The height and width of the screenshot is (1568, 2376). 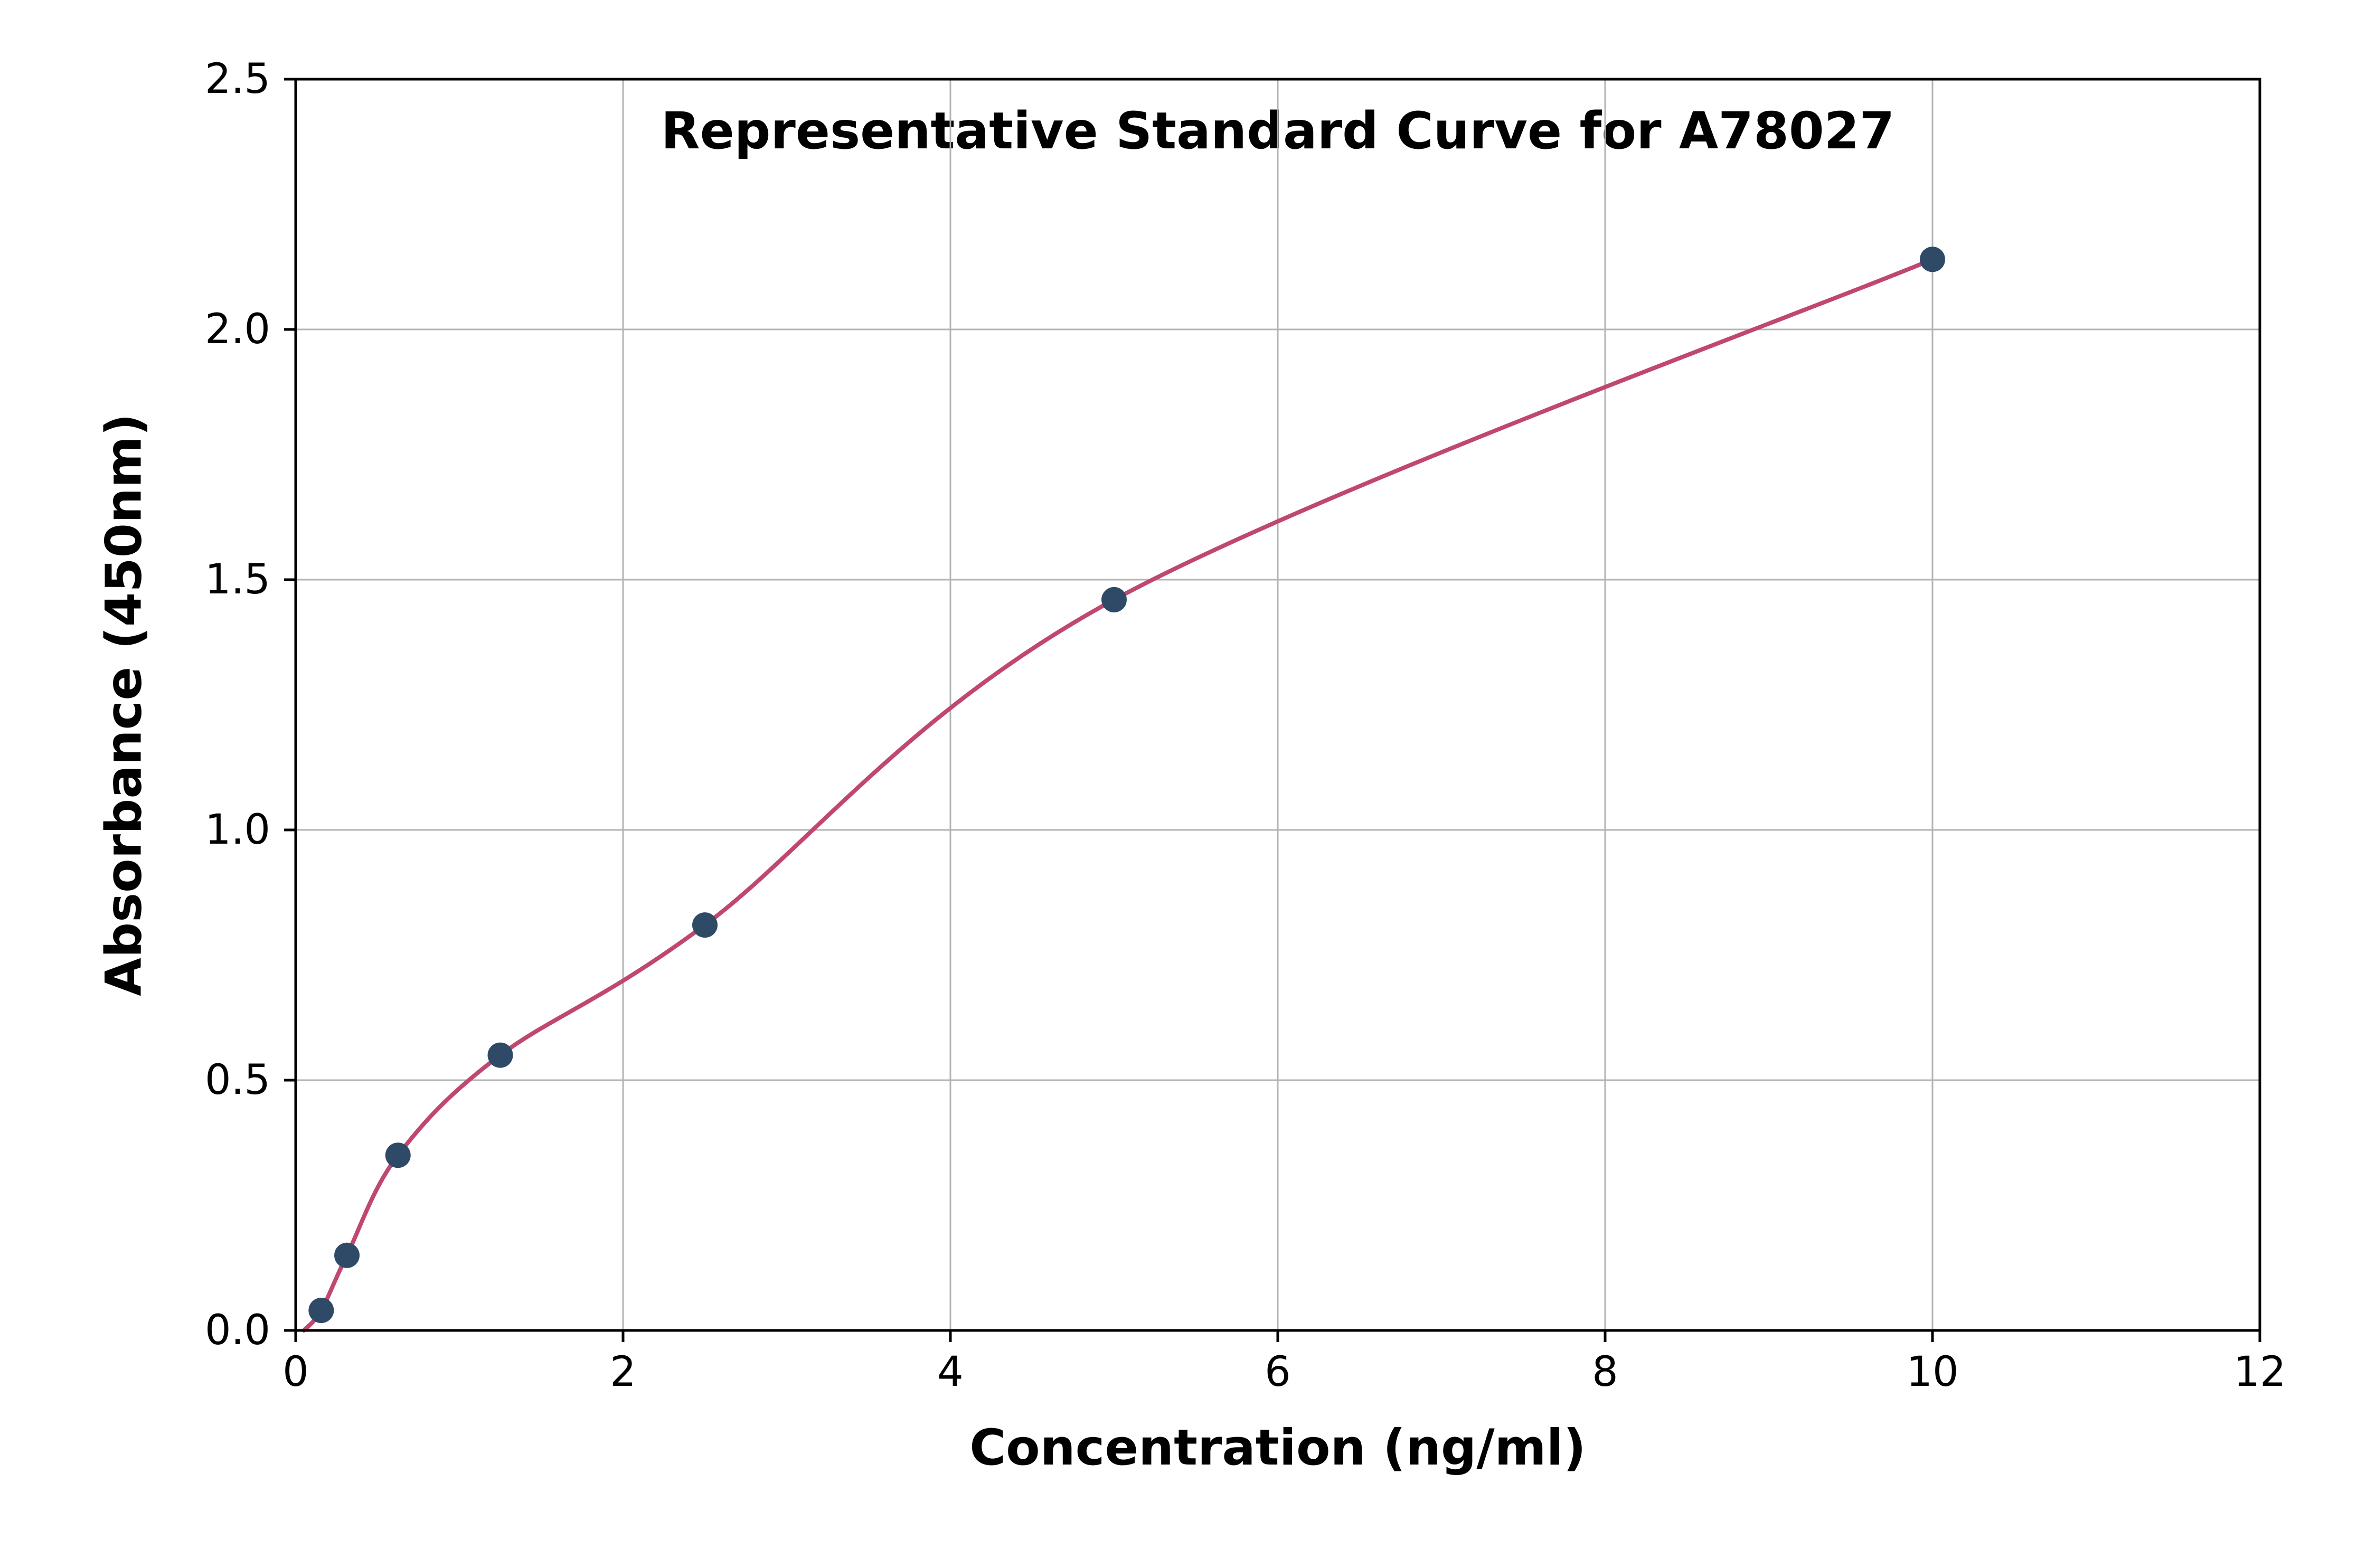 What do you see at coordinates (237, 580) in the screenshot?
I see `y-tick-label: 1.5` at bounding box center [237, 580].